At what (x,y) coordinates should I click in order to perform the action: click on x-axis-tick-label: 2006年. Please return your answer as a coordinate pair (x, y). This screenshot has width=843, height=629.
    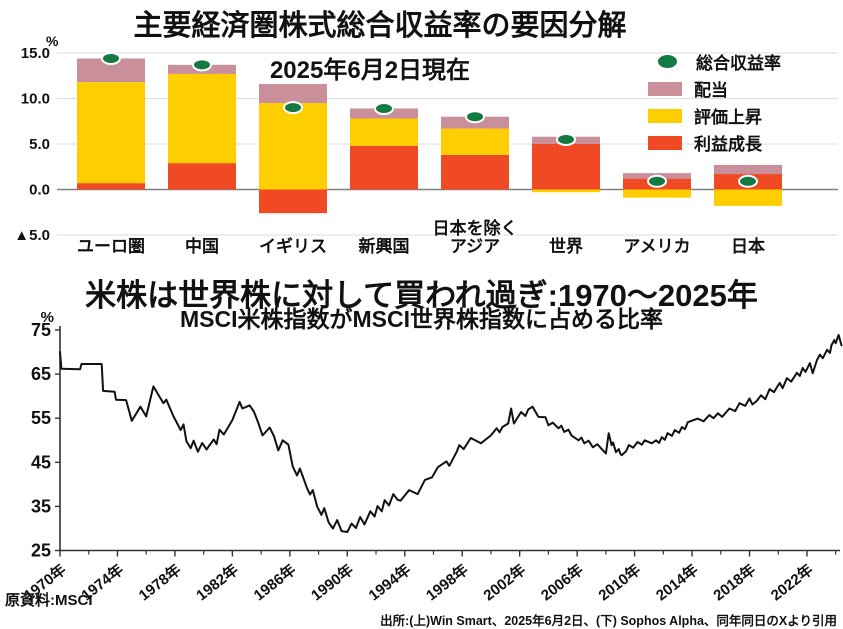
    Looking at the image, I should click on (561, 582).